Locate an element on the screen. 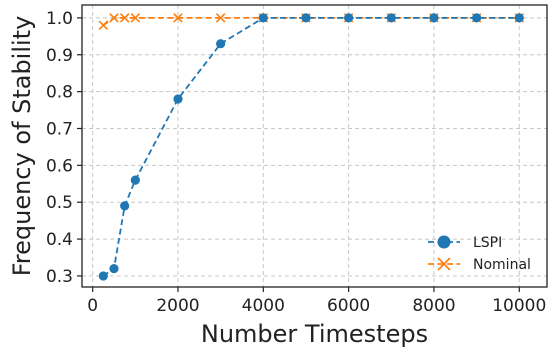  legend-label-lspi: LSPI is located at coordinates (487, 243).